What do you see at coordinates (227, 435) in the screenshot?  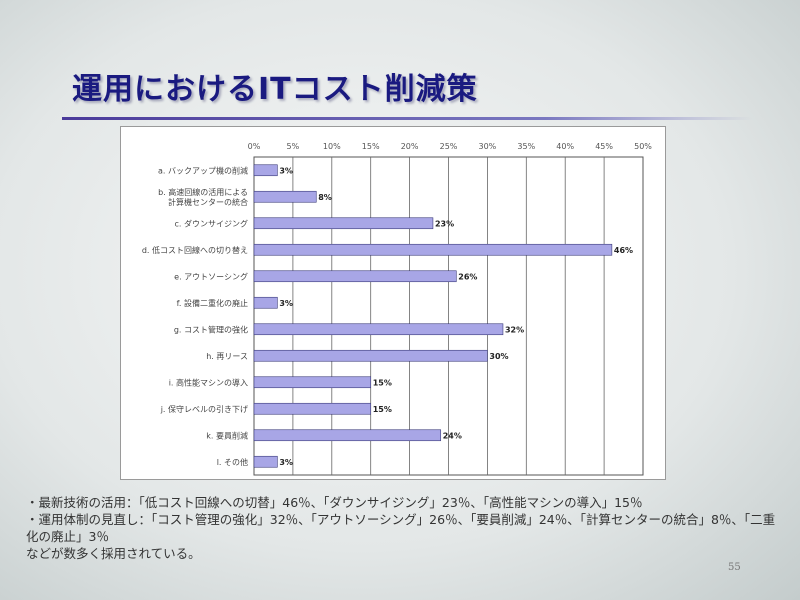 I see `category-label: k. 要員削減` at bounding box center [227, 435].